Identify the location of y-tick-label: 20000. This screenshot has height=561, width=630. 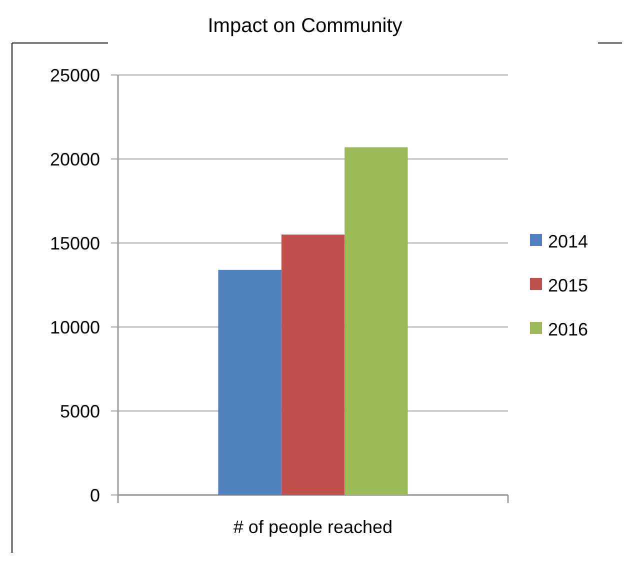
(75, 159).